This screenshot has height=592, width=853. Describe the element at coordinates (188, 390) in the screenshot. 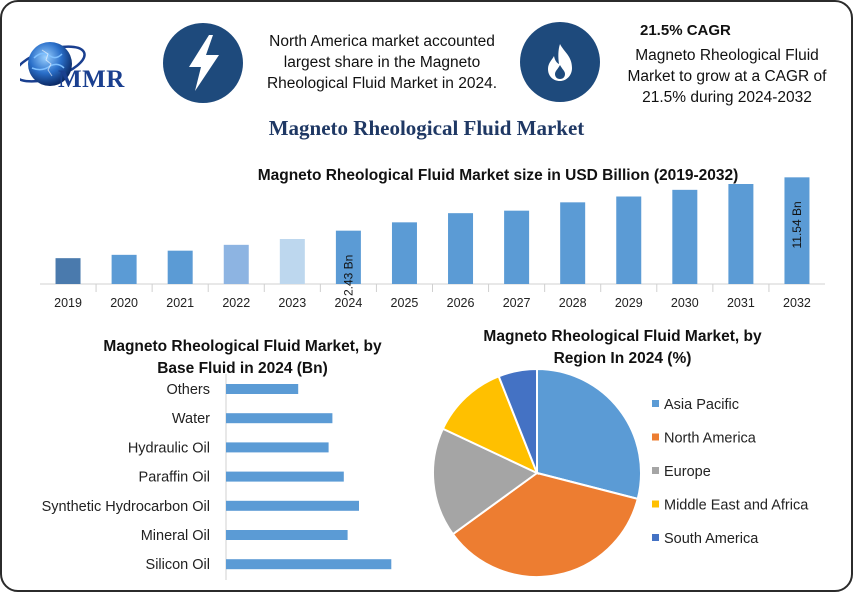

I see `category-label: Others` at that location.